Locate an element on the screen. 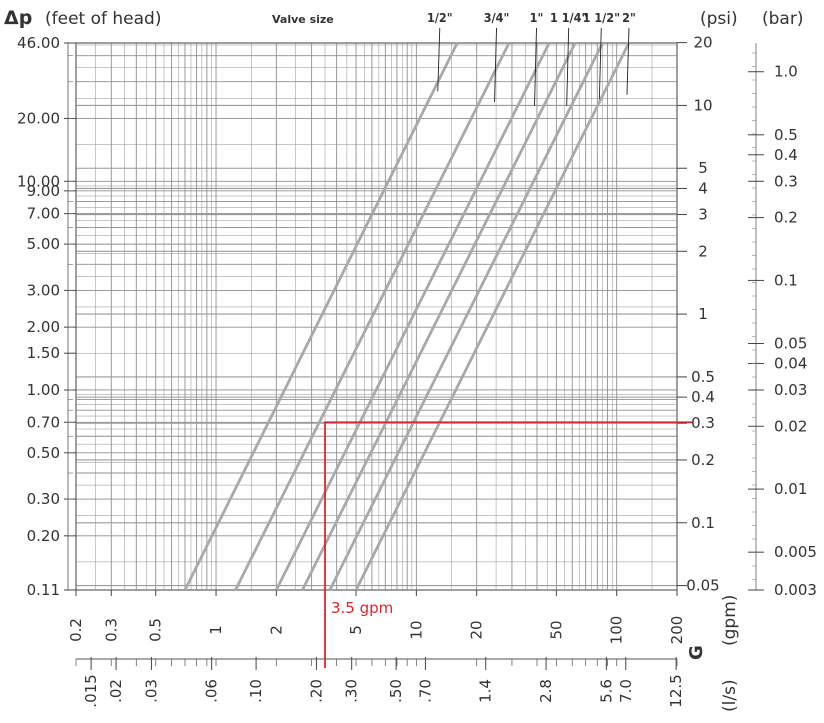 The image size is (824, 723). psi-tick-label: 0.05 is located at coordinates (702, 586).